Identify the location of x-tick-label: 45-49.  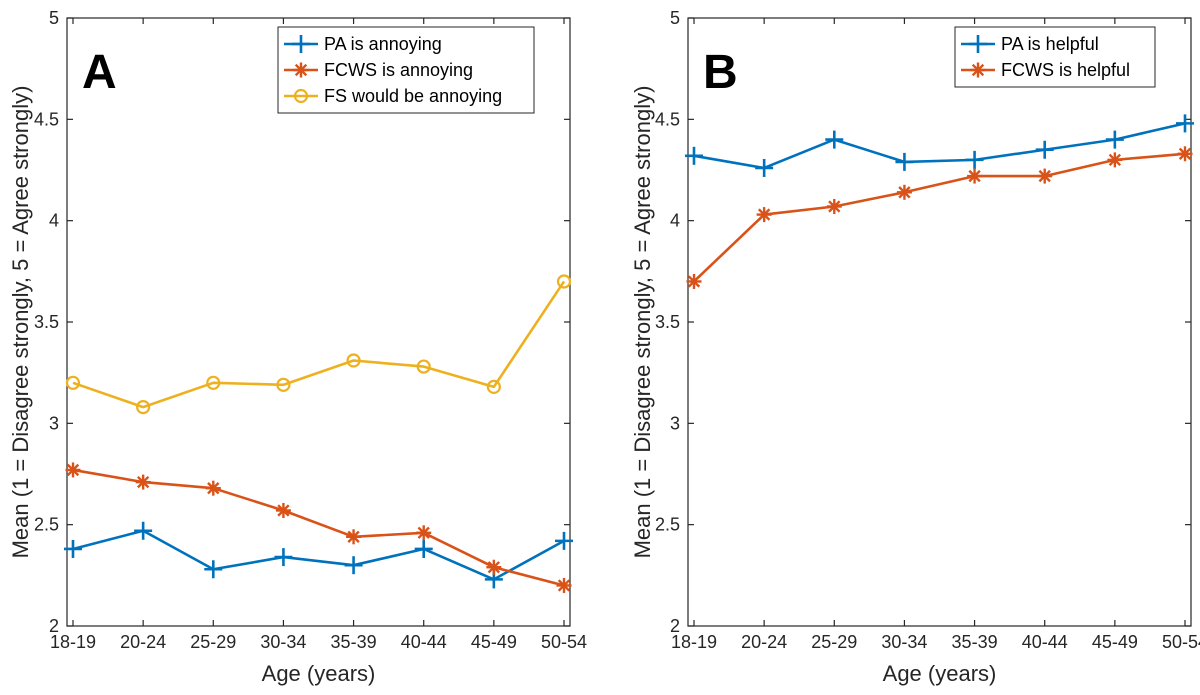
(494, 642).